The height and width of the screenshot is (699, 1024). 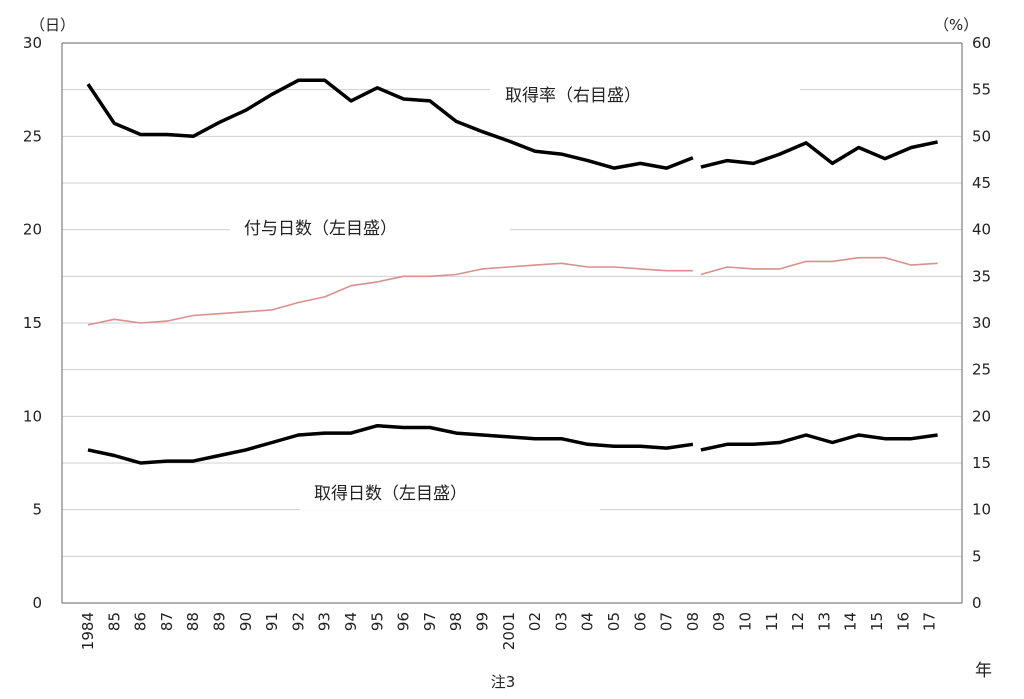 I want to click on x-tick-label: 95, so click(x=377, y=621).